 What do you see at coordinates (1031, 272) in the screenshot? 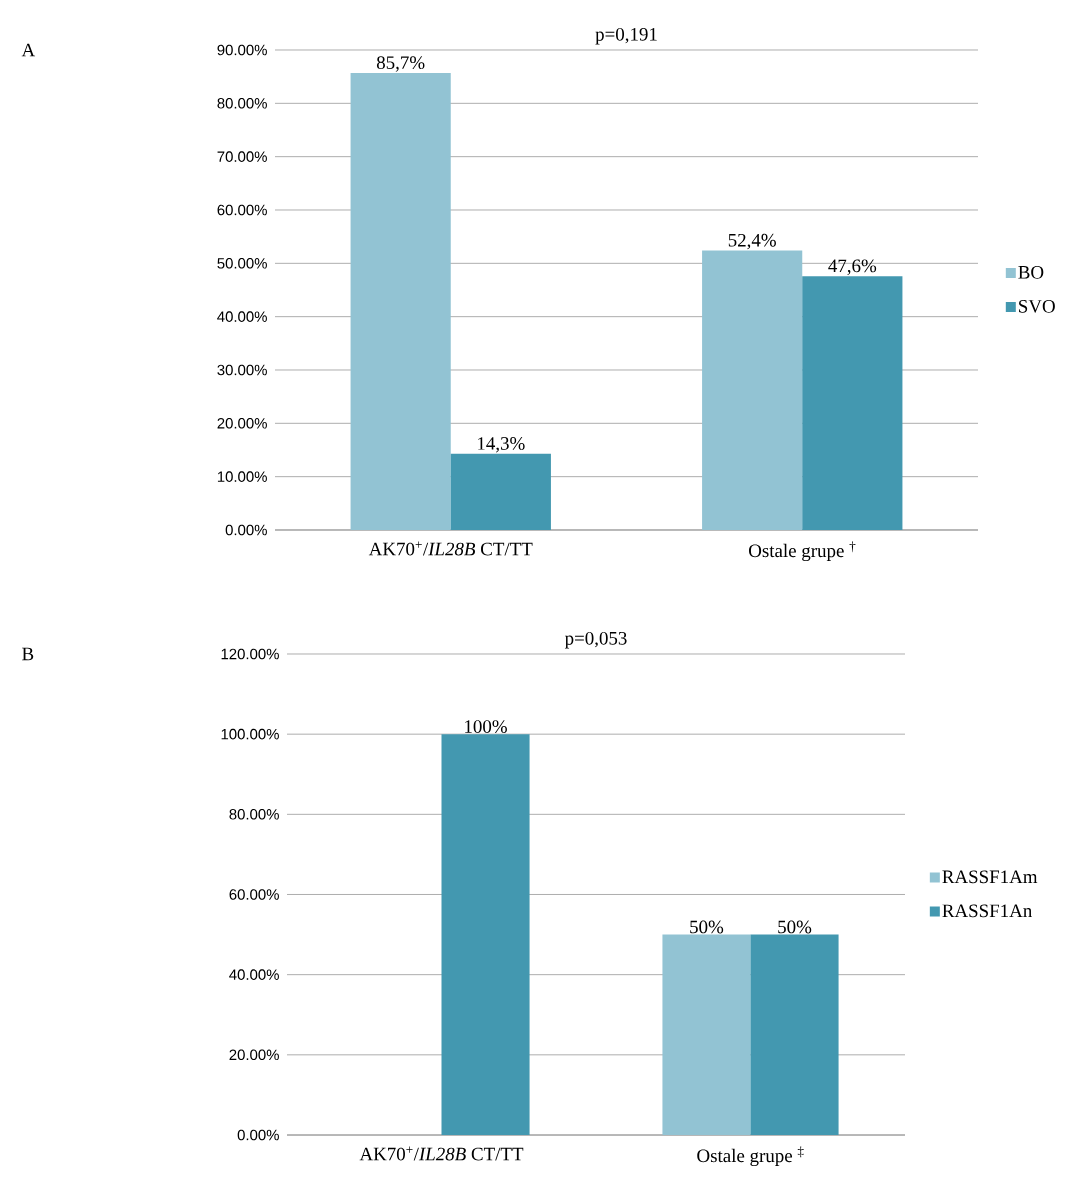
I see `legend-label: BO` at bounding box center [1031, 272].